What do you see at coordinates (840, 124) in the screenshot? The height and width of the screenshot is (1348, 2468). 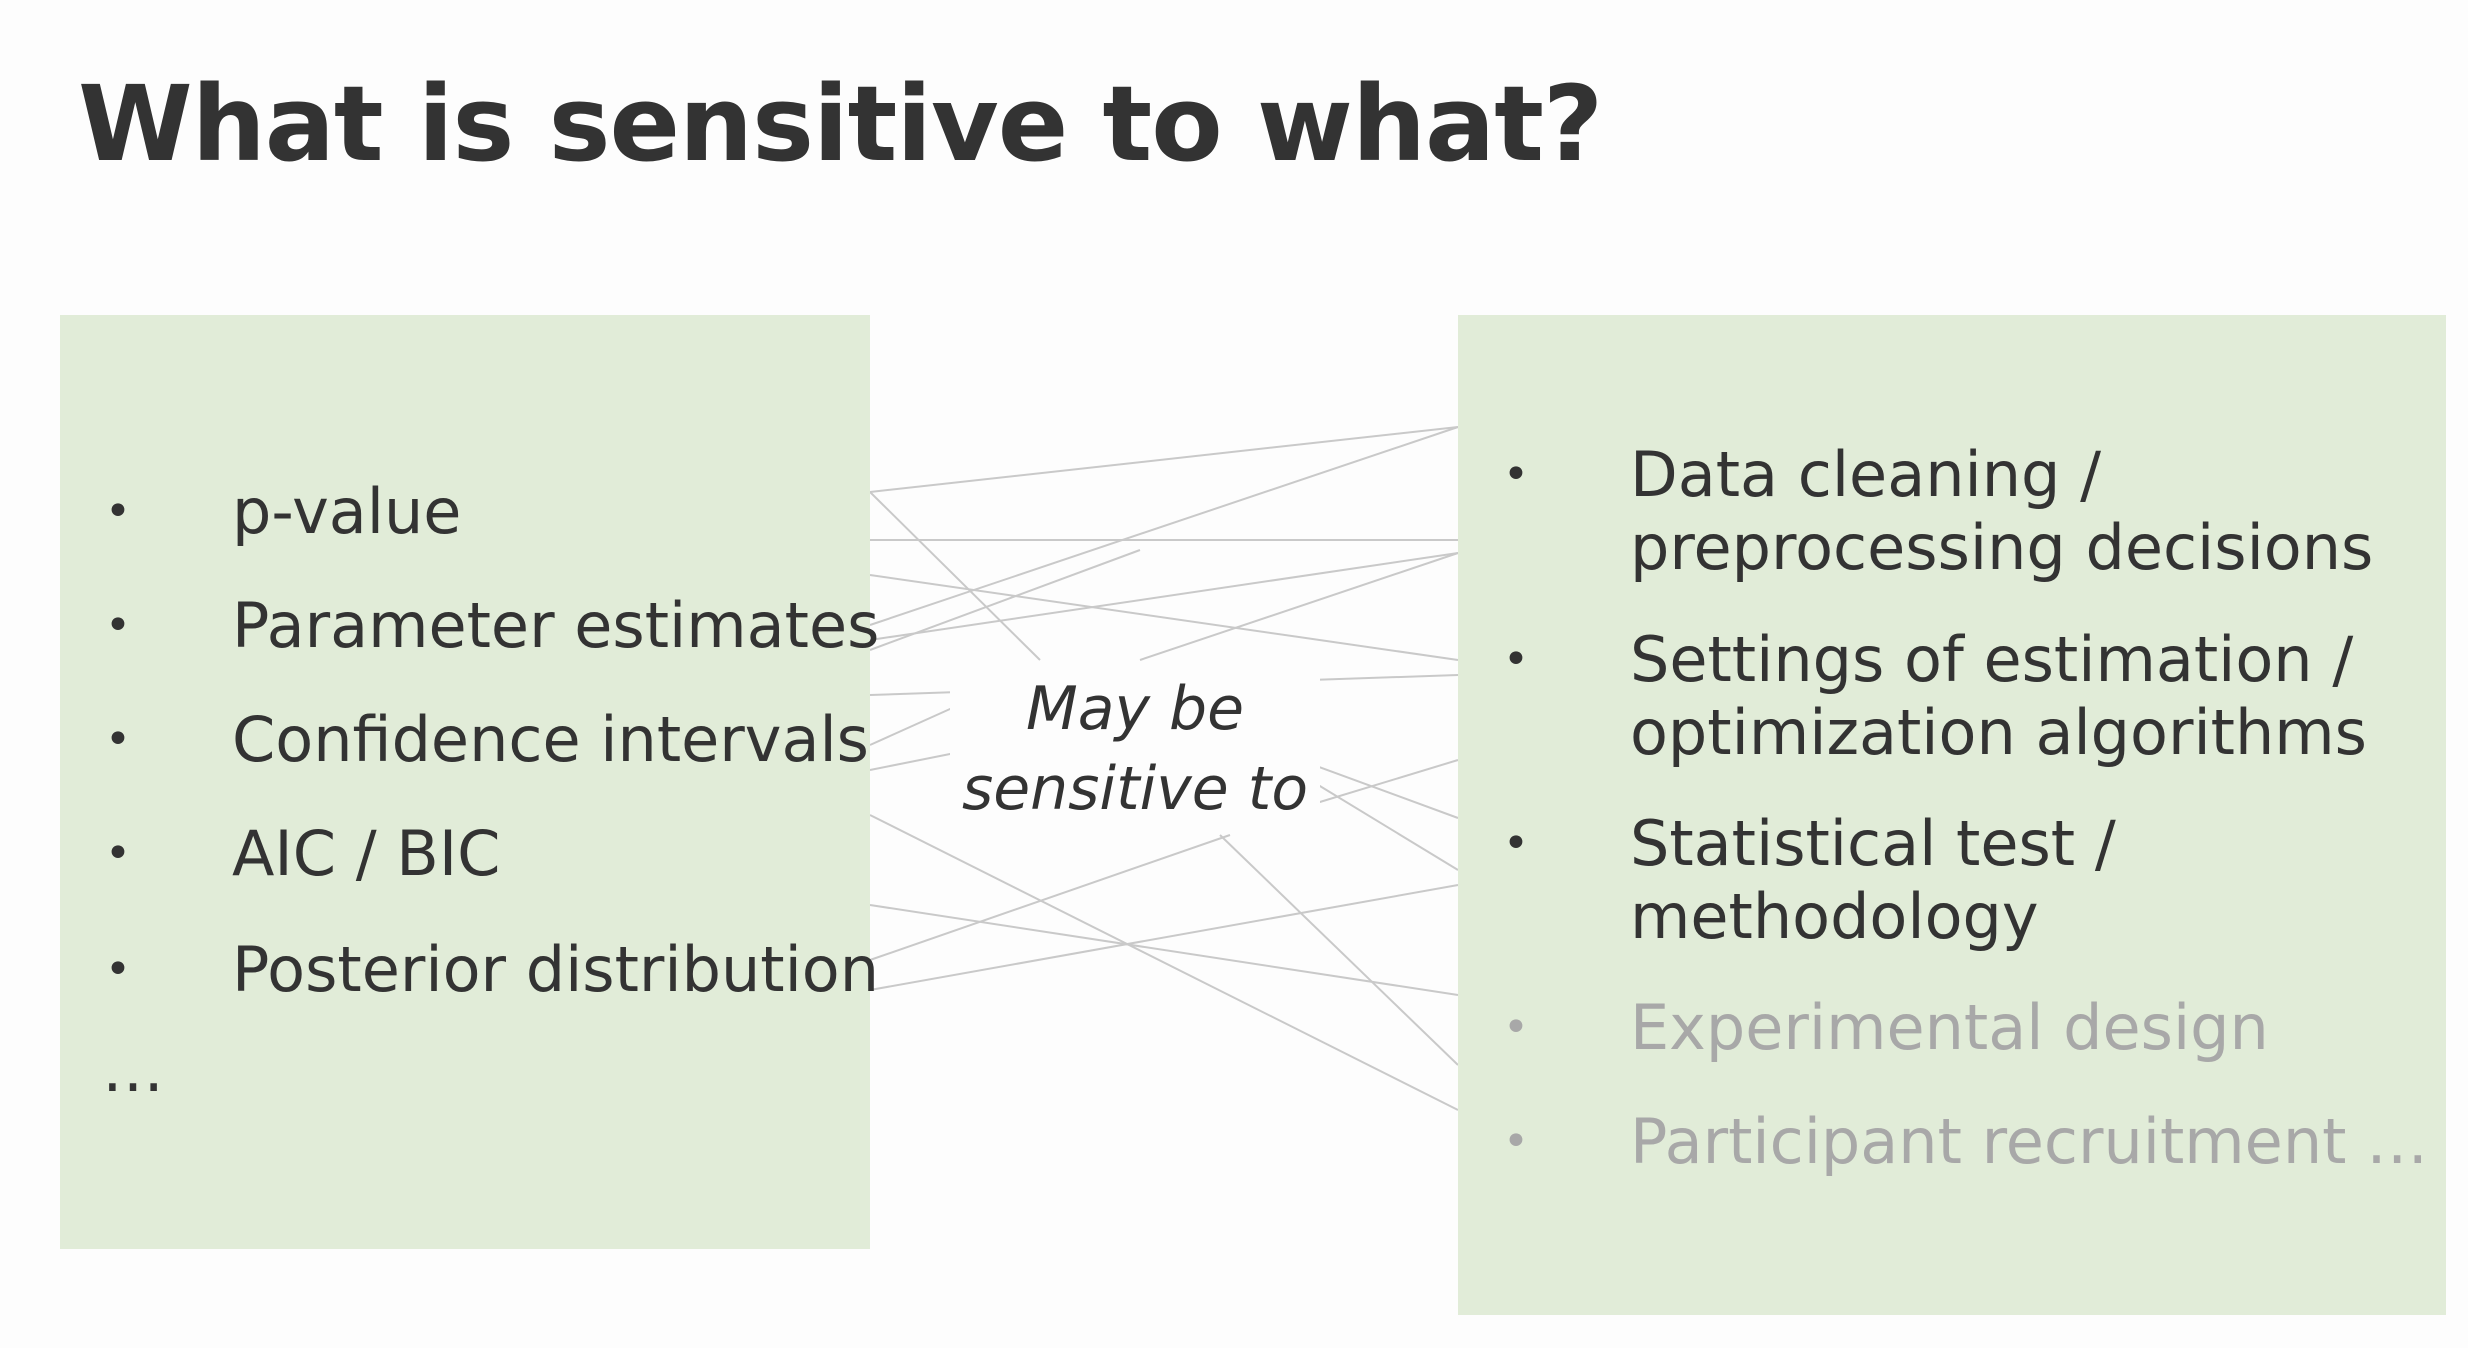 I see `slide-title: What is sensitive to what?` at bounding box center [840, 124].